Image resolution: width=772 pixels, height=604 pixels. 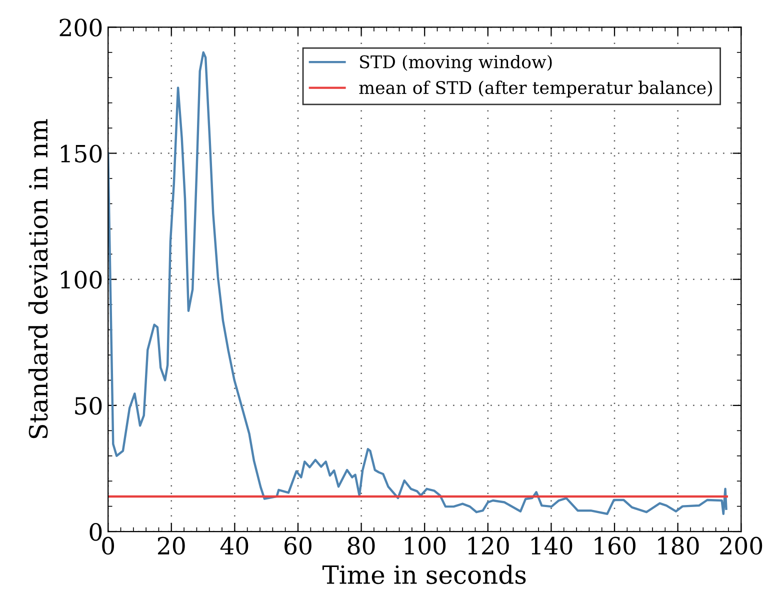 I want to click on y-tick-label: 200, so click(x=81, y=27).